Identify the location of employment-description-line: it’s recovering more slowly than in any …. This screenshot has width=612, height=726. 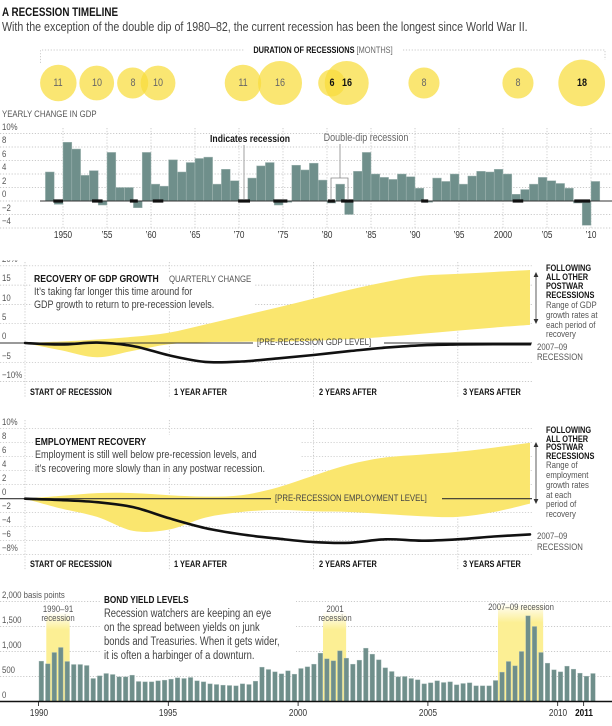
(150, 469).